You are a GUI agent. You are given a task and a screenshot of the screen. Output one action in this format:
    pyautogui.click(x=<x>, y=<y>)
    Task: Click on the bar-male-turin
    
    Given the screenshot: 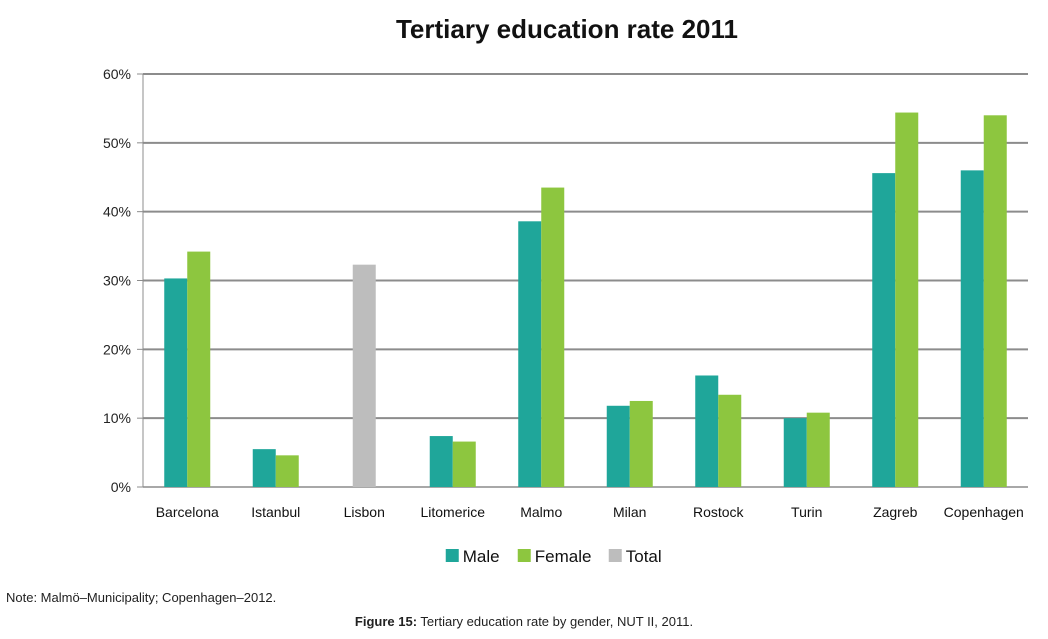 What is the action you would take?
    pyautogui.click(x=795, y=452)
    